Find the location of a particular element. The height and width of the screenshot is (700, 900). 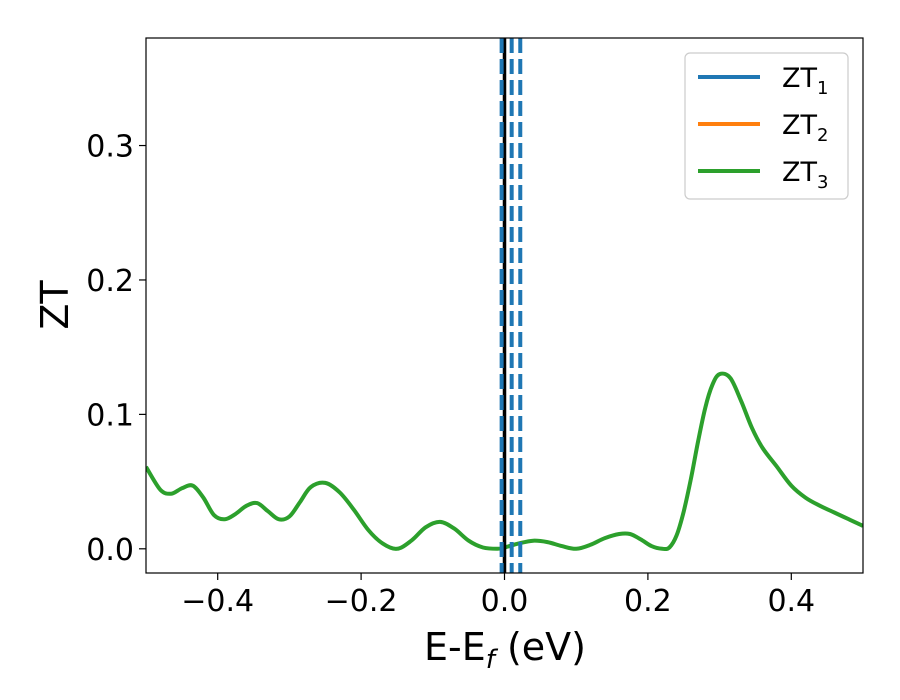

y-tick-label: 0.1 is located at coordinates (110, 415).